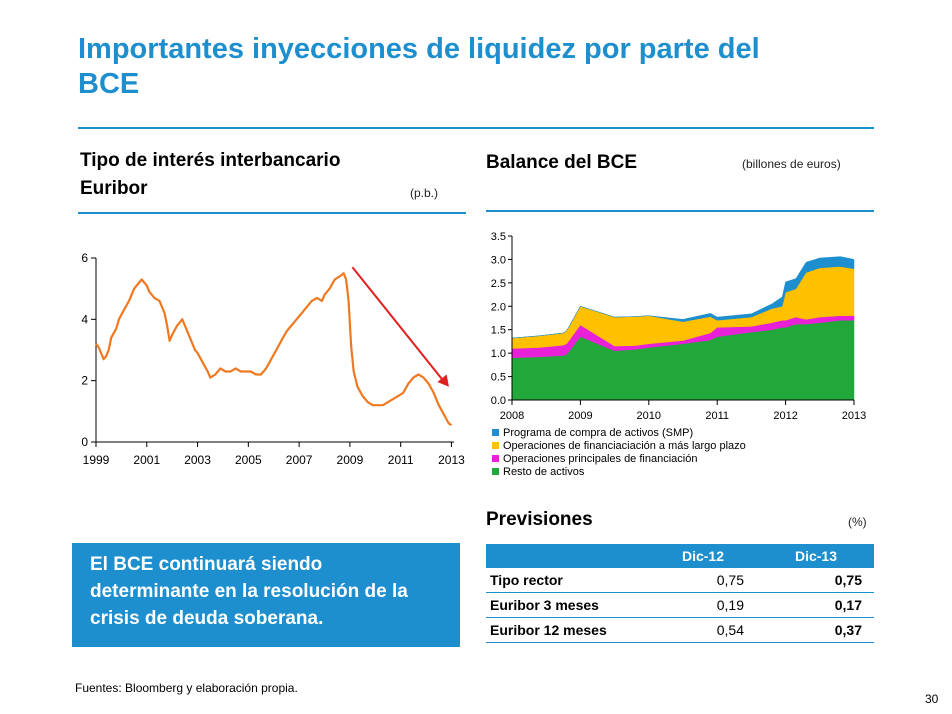 Image resolution: width=952 pixels, height=714 pixels. What do you see at coordinates (498, 331) in the screenshot?
I see `y-tick-label: 1.5` at bounding box center [498, 331].